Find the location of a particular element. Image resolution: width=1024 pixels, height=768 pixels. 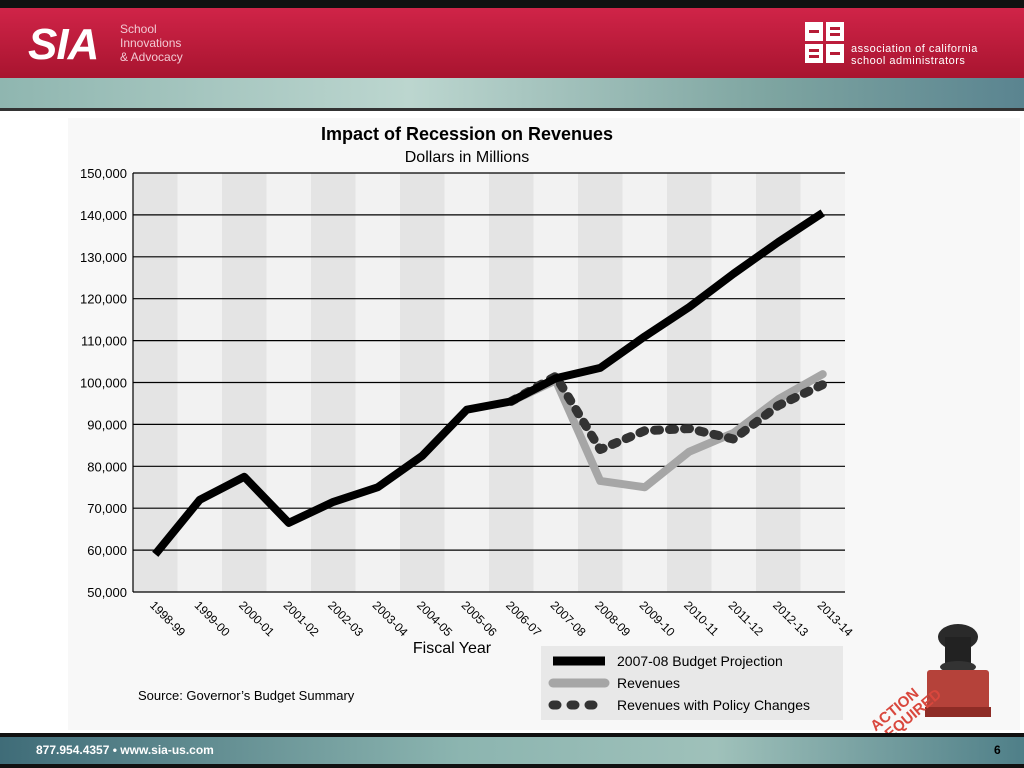

x-tick-label: 2003-04 is located at coordinates (390, 618).